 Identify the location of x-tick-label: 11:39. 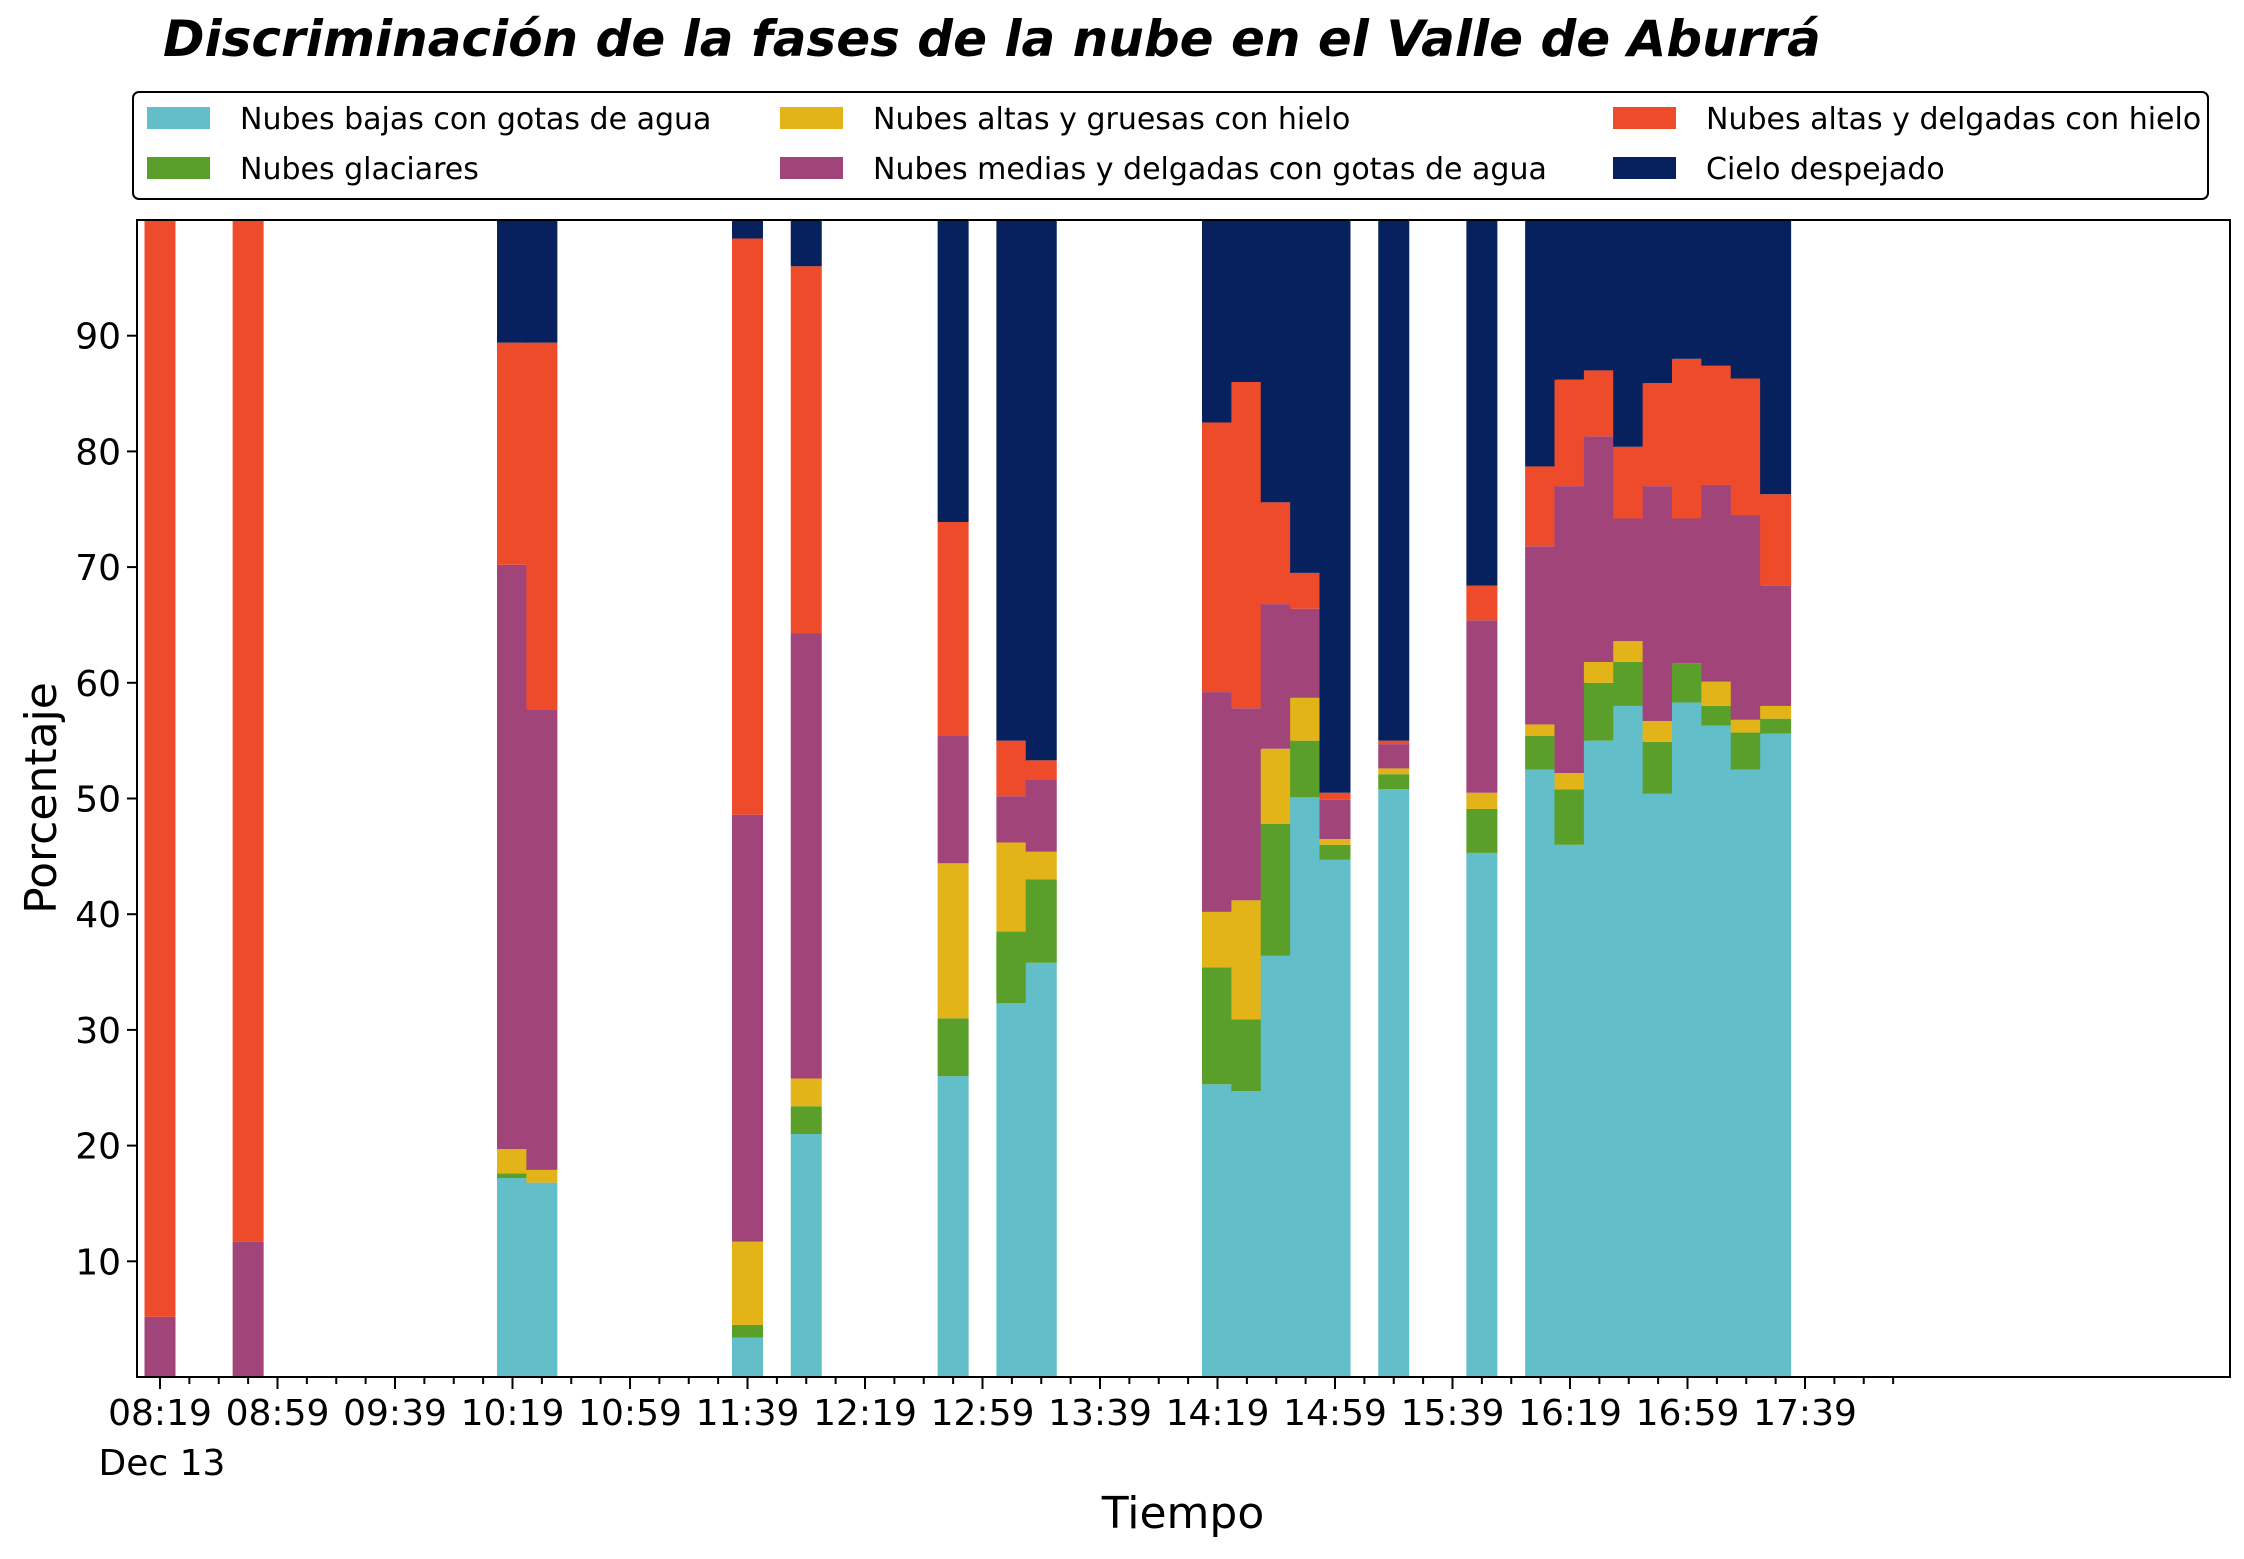
(748, 1413).